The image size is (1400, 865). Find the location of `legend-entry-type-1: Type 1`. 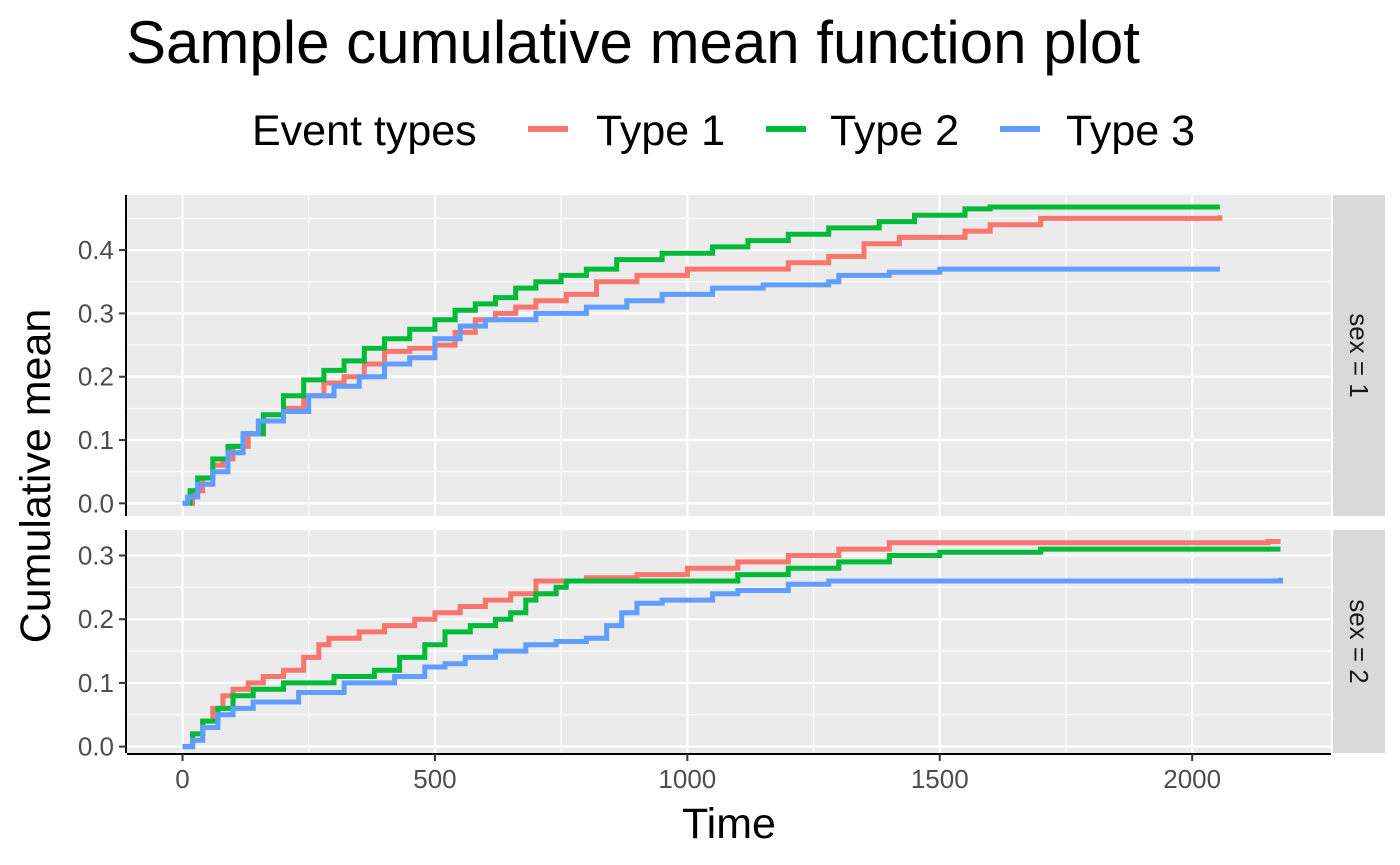

legend-entry-type-1: Type 1 is located at coordinates (626, 131).